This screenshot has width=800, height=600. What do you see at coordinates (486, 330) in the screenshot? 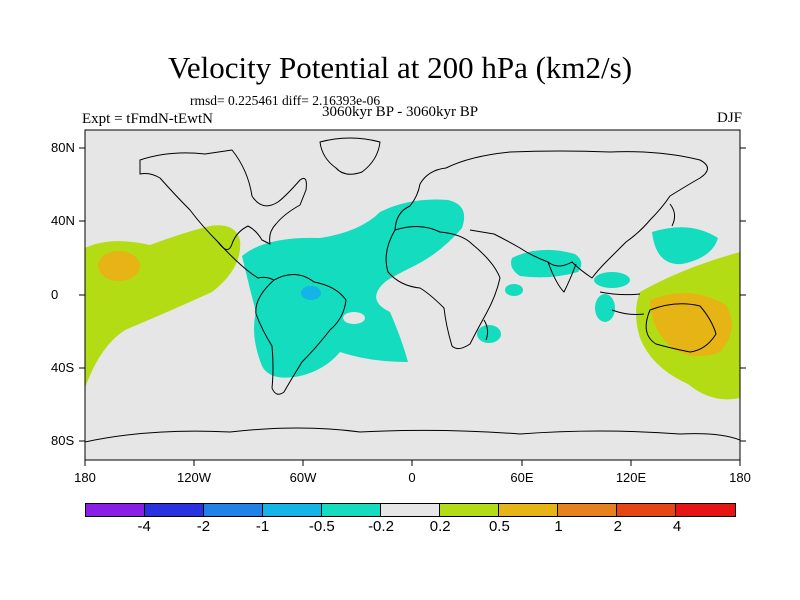
I see `coast-madagascar` at bounding box center [486, 330].